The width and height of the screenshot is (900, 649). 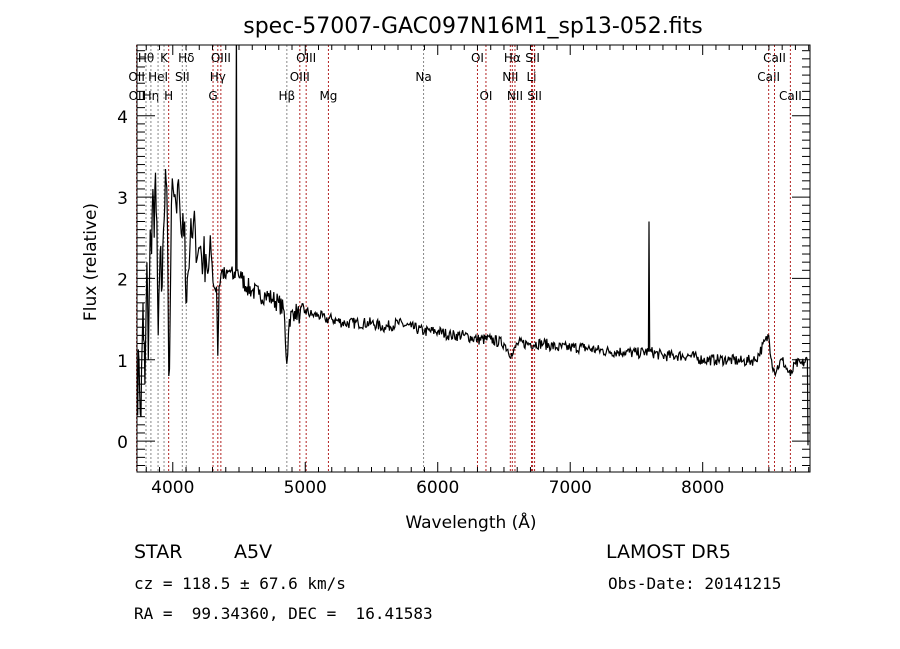 What do you see at coordinates (423, 77) in the screenshot?
I see `marker-label: Na` at bounding box center [423, 77].